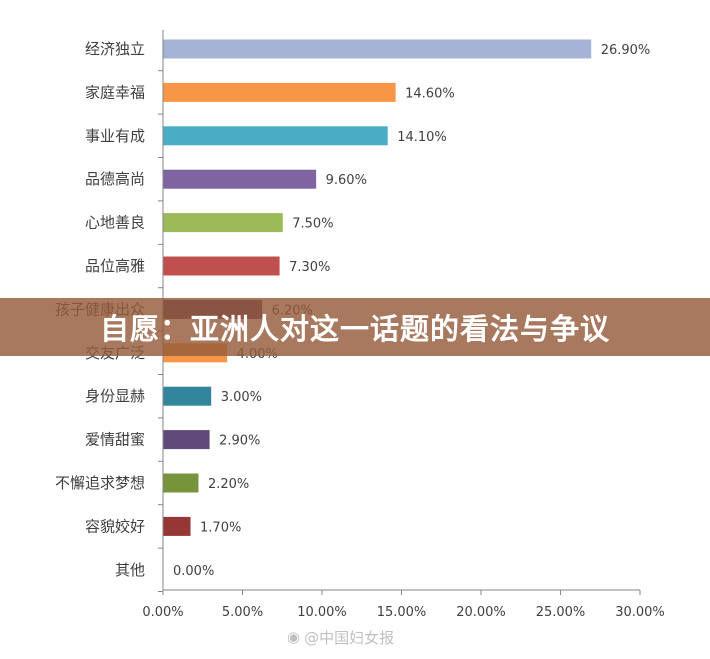 This screenshot has height=659, width=710. I want to click on watermark: ◉ @中国妇女报, so click(340, 637).